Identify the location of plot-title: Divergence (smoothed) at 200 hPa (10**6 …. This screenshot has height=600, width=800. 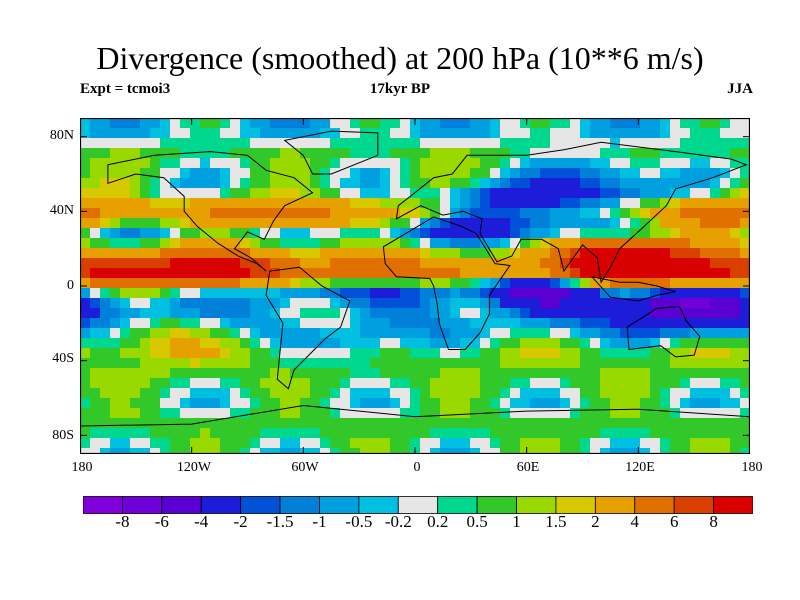
(400, 58).